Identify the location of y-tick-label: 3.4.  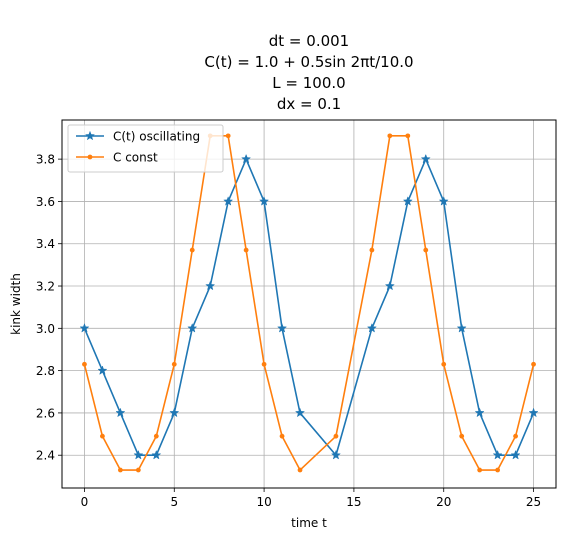
(45, 244).